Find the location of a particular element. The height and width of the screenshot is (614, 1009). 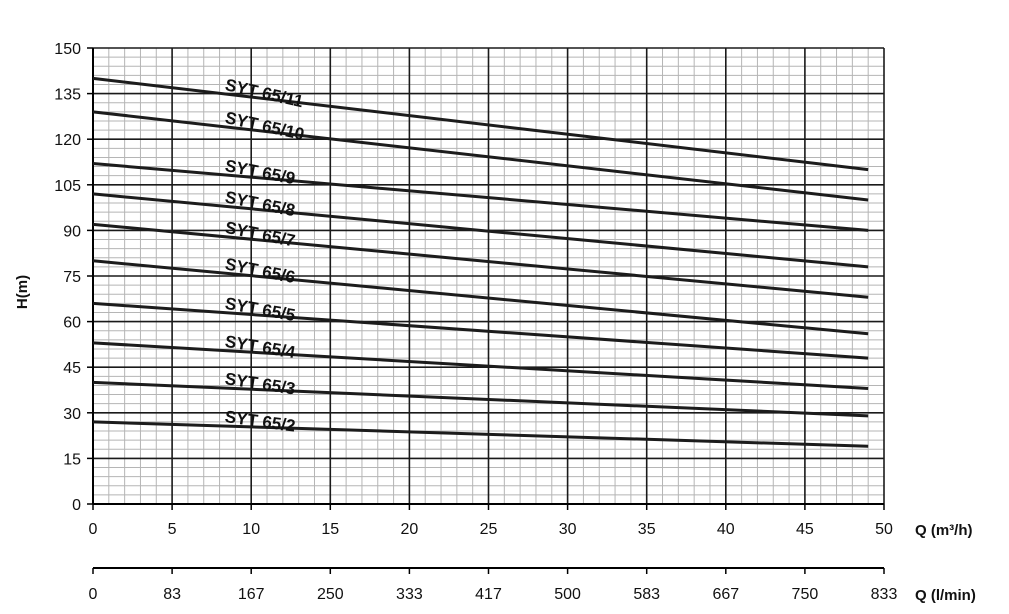

y-tick-label: 15 is located at coordinates (72, 459).